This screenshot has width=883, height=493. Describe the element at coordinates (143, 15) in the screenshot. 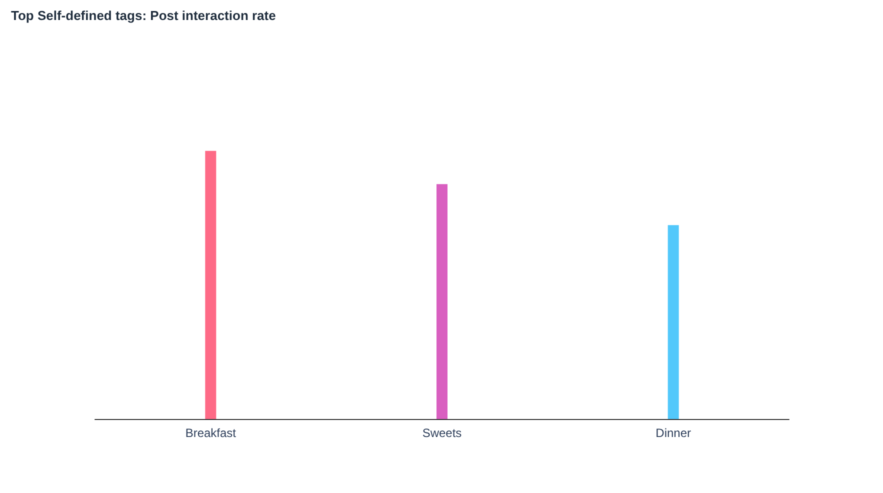

I see `chart-title: Top Self-defined tags: Post interaction rate` at that location.